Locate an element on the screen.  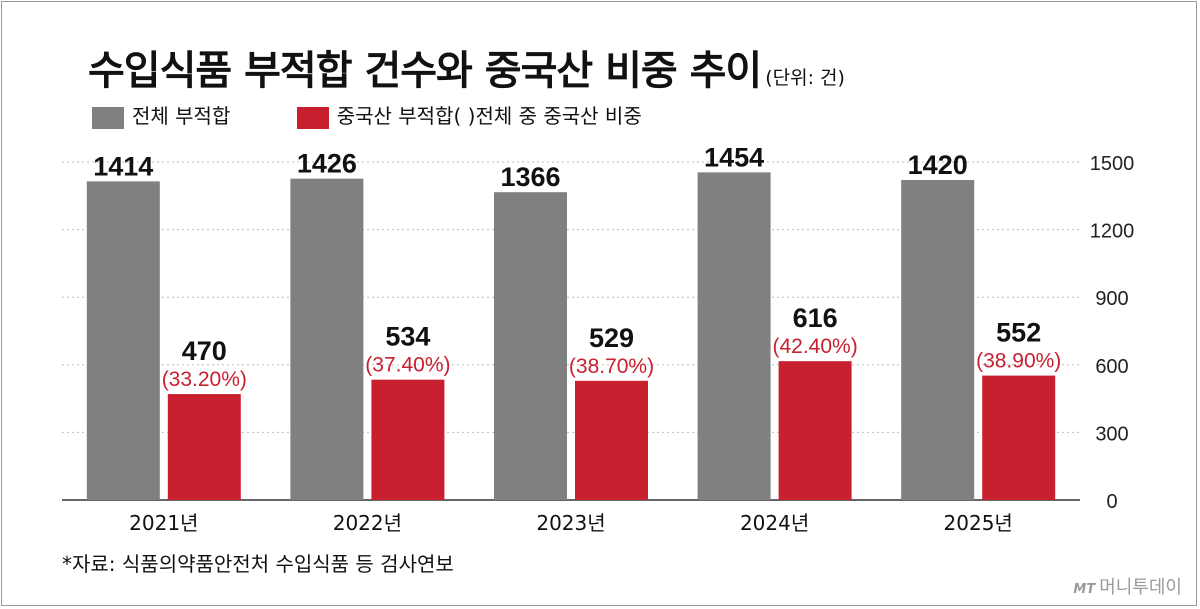
title-row: 수입식품 부적합 건수와 중국산 비중 추이 (단위: 건) is located at coordinates (466, 67).